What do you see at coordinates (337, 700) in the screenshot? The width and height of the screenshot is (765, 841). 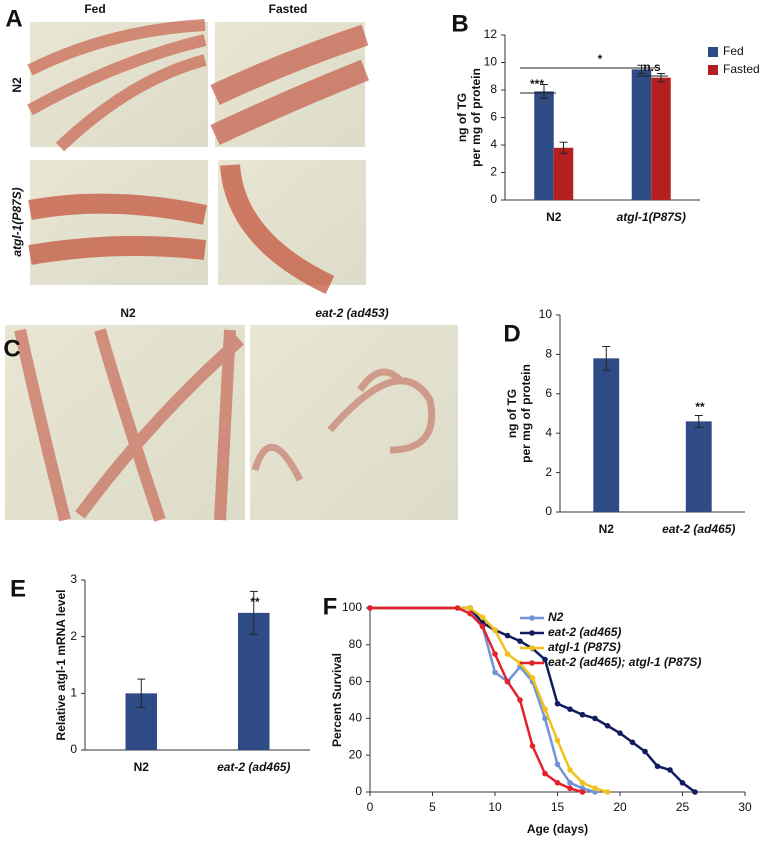 I see `y-axis-label: Percent Survival` at bounding box center [337, 700].